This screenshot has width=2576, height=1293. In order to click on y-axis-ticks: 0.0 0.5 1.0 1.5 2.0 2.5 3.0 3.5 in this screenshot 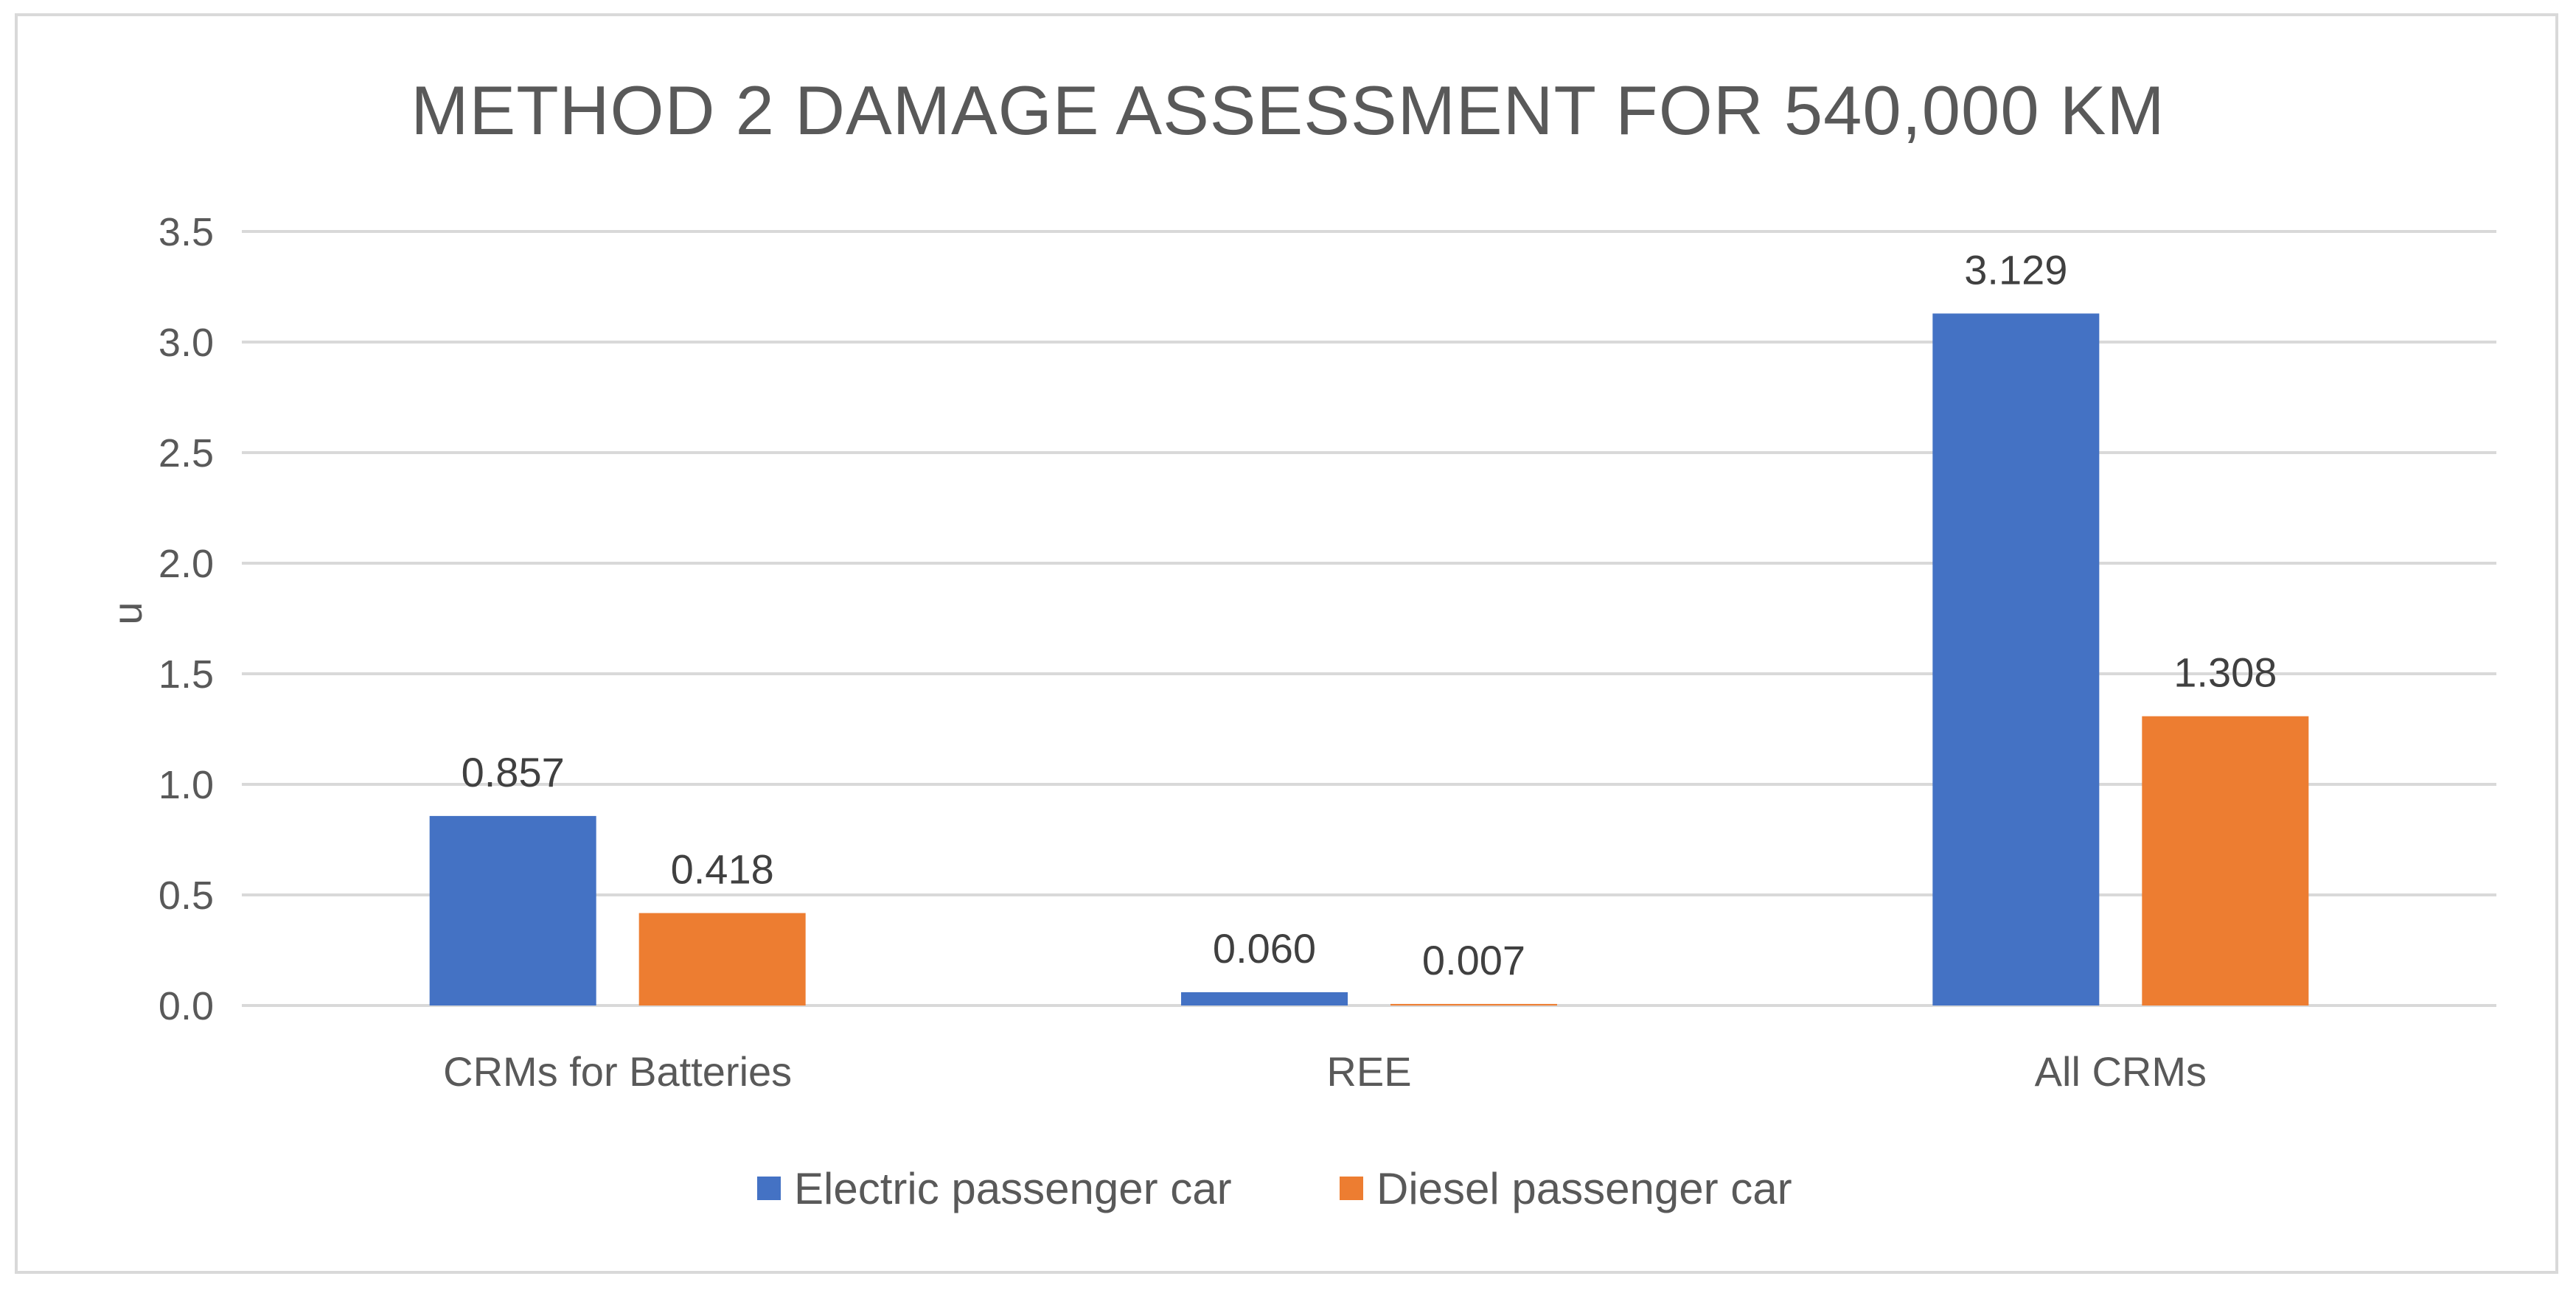, I will do `click(186, 619)`.